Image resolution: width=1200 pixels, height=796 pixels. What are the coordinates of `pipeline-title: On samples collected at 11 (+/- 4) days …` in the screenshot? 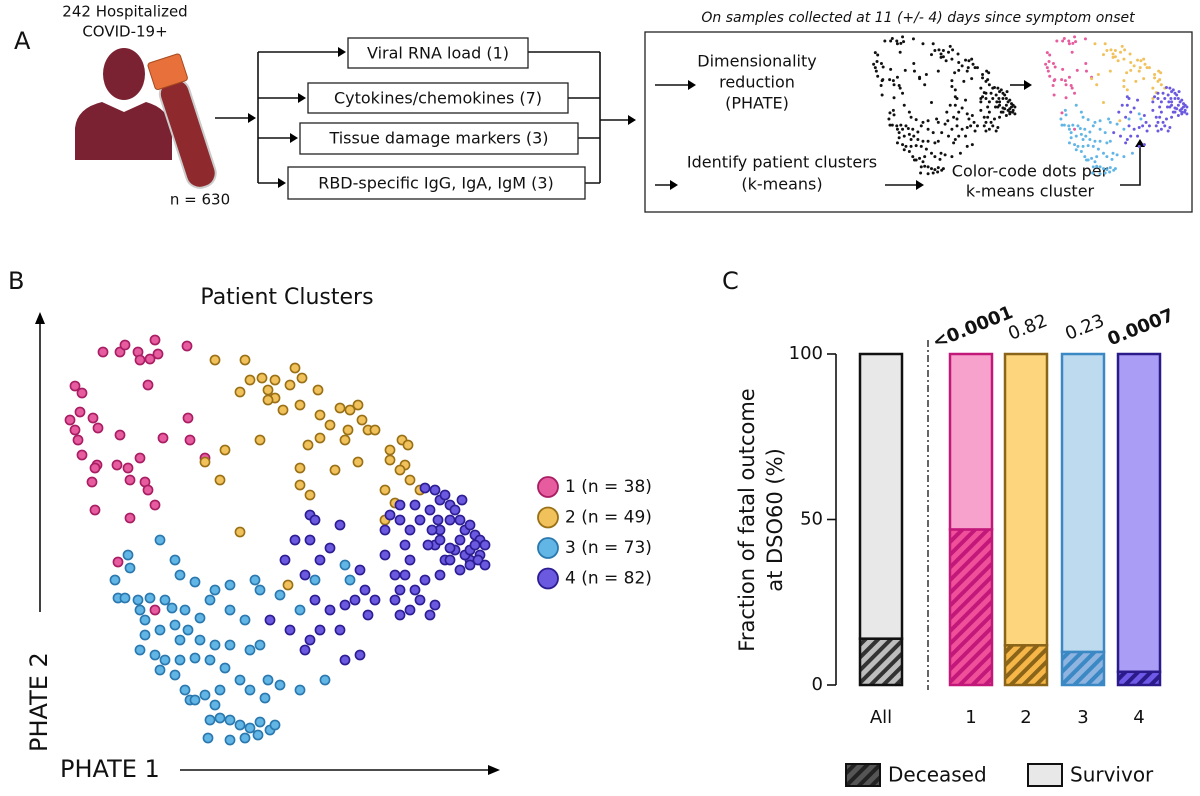 It's located at (918, 18).